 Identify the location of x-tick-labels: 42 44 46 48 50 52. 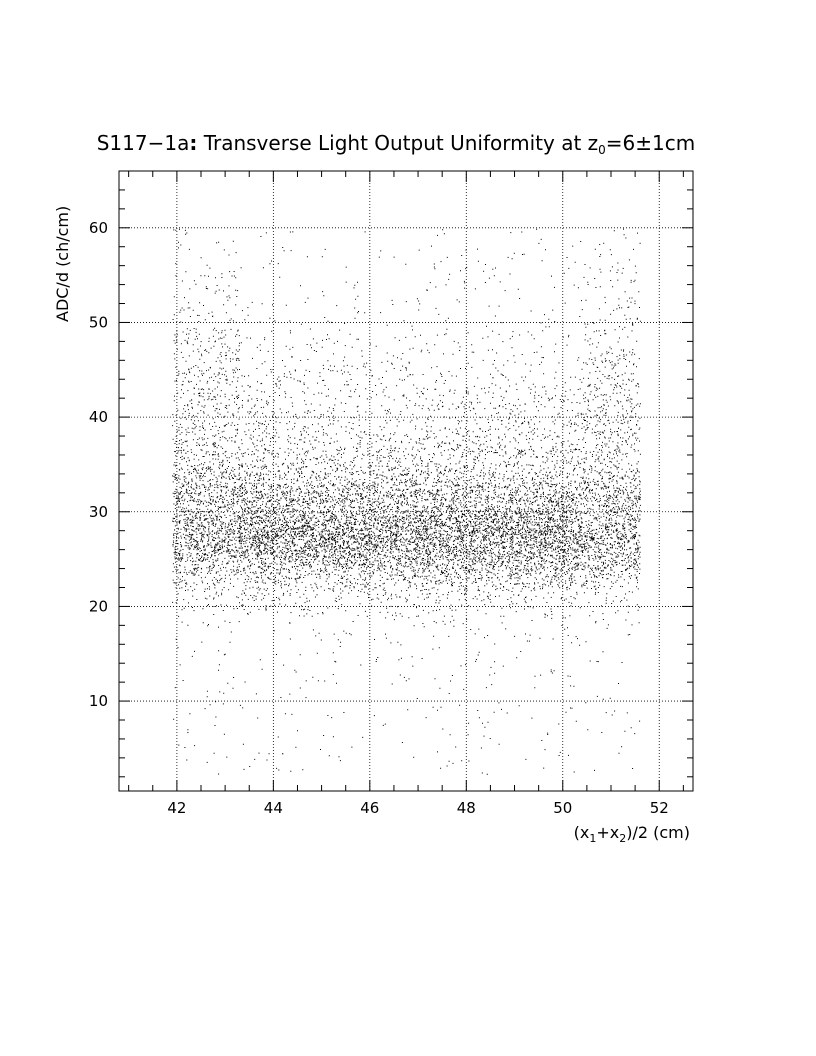
(417, 808).